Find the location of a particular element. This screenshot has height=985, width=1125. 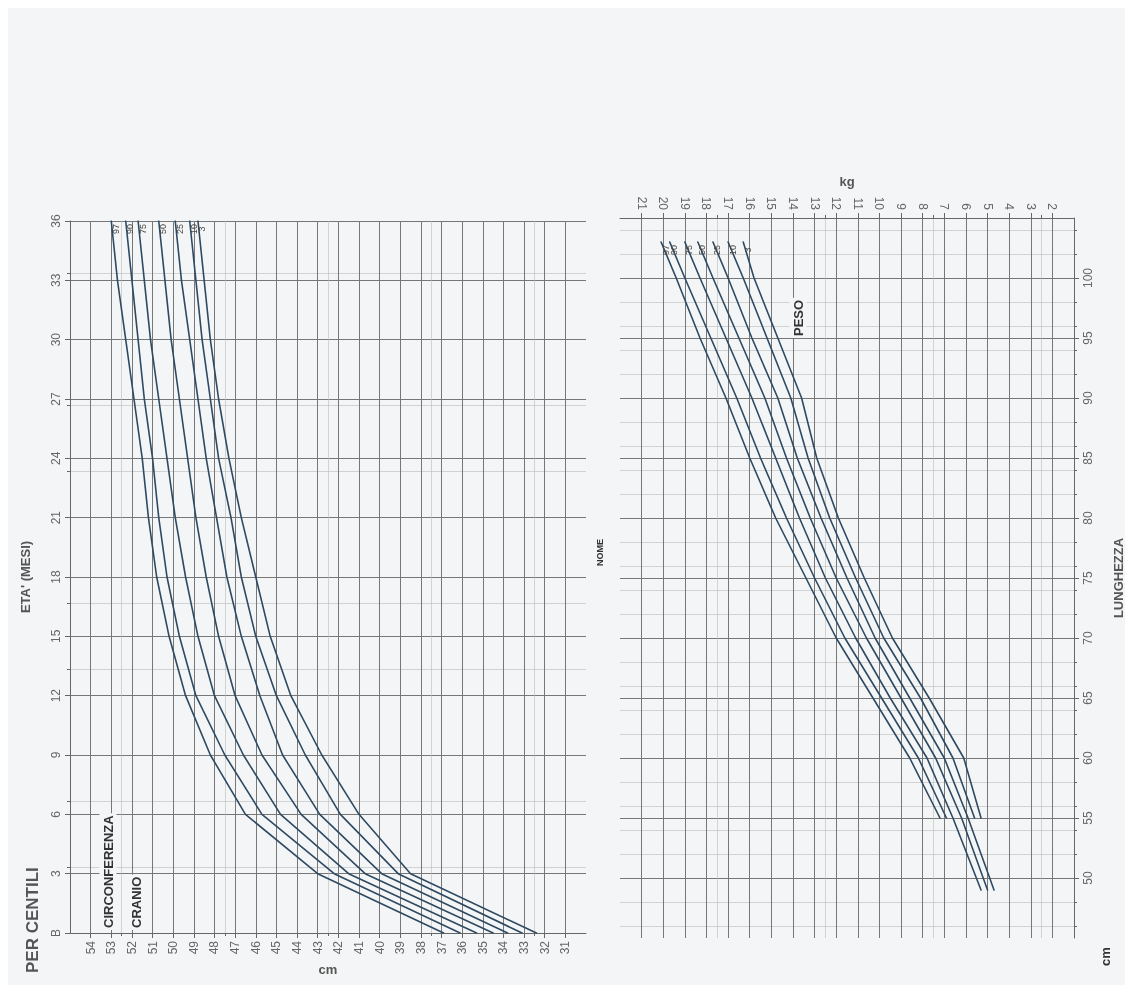

x-tick-label: 15 is located at coordinates (771, 203).